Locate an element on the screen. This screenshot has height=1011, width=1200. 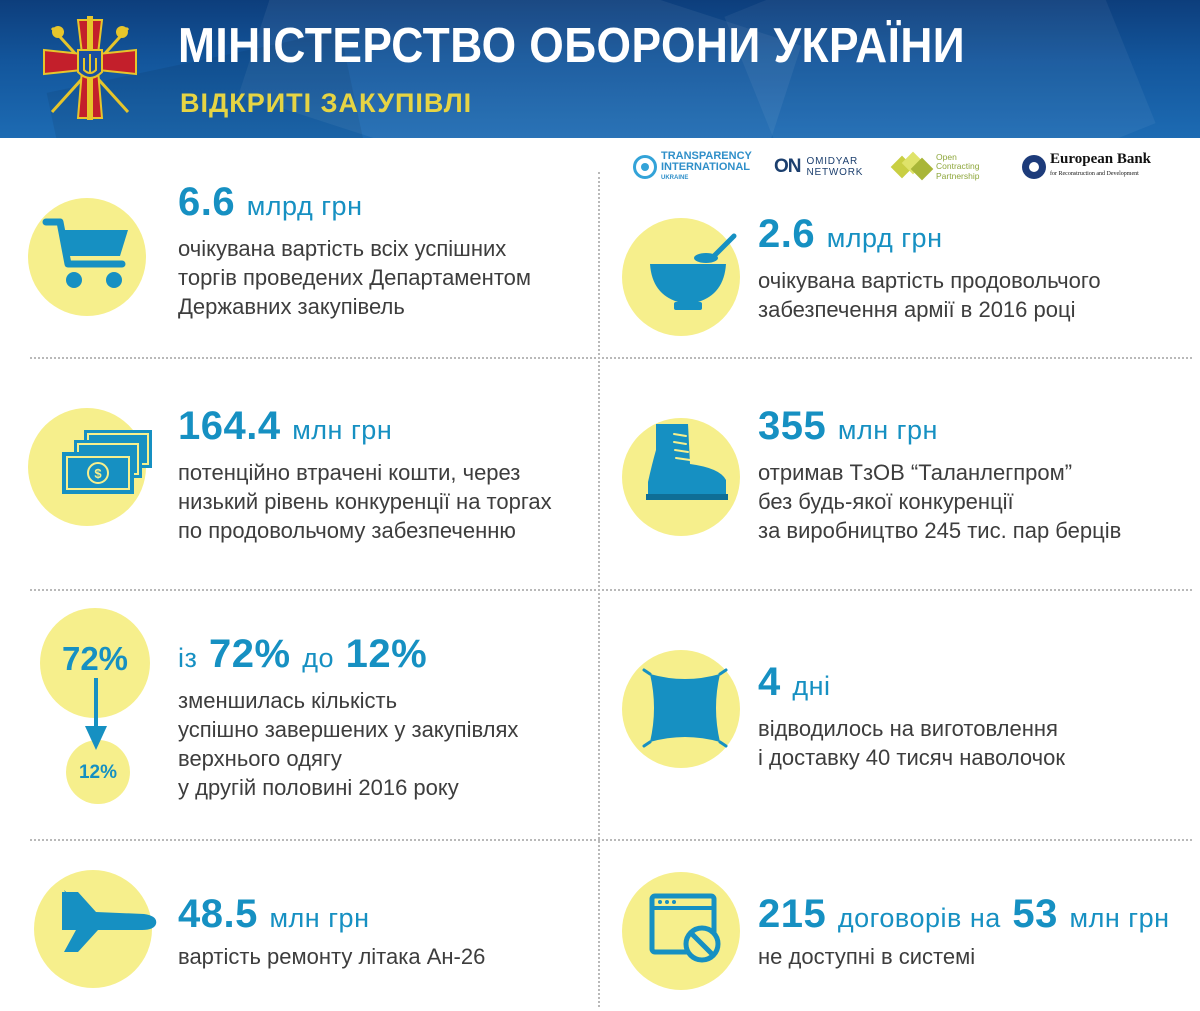
transparency-international-logo: TRANSPARENCY INTERNATIONAL UKRAINE is located at coordinates (692, 167).